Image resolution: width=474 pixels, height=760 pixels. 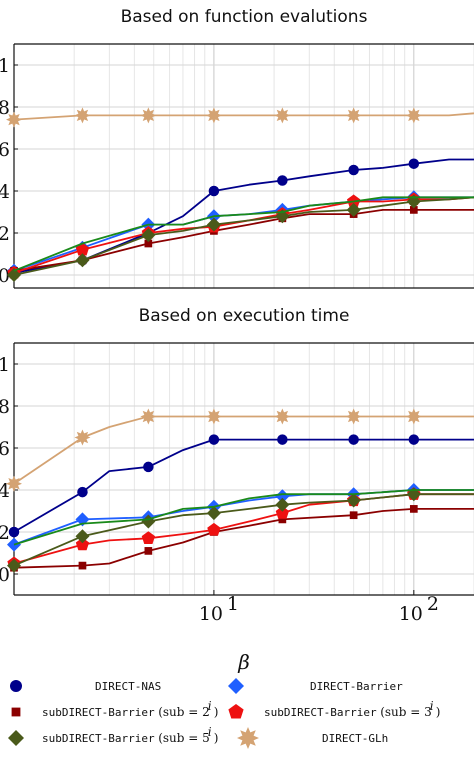 I want to click on legend-marker-circle, so click(x=16, y=686).